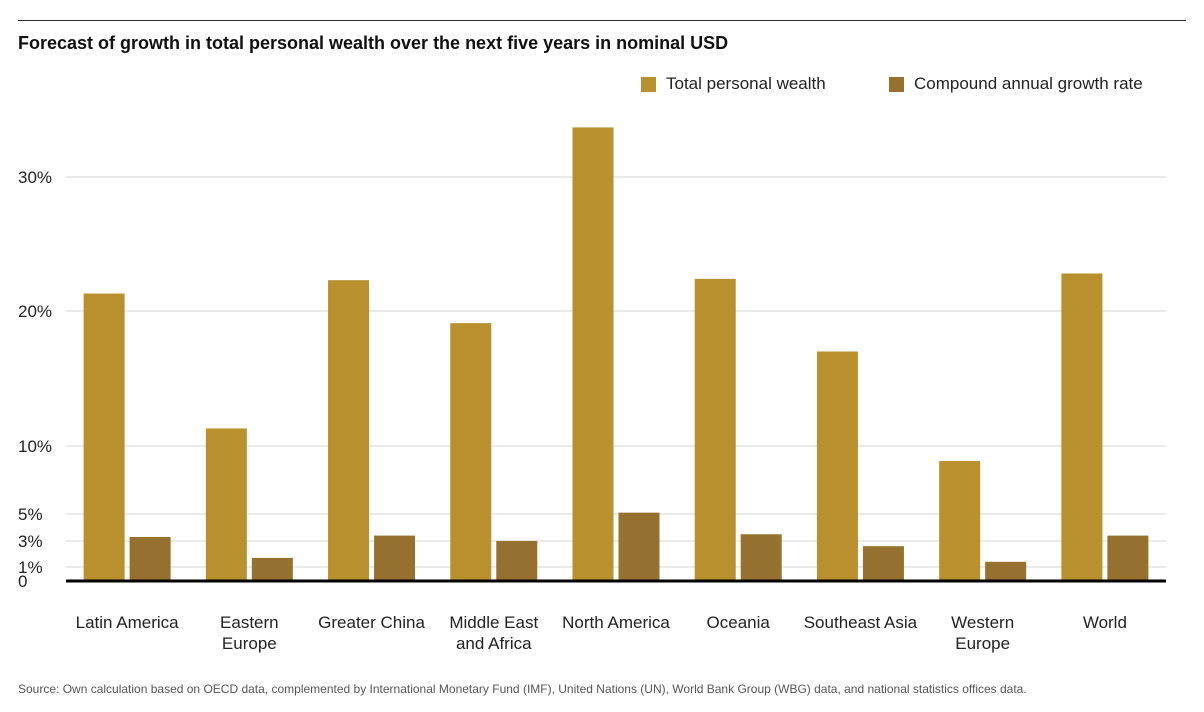  I want to click on x-tick-label-line: North America, so click(616, 622).